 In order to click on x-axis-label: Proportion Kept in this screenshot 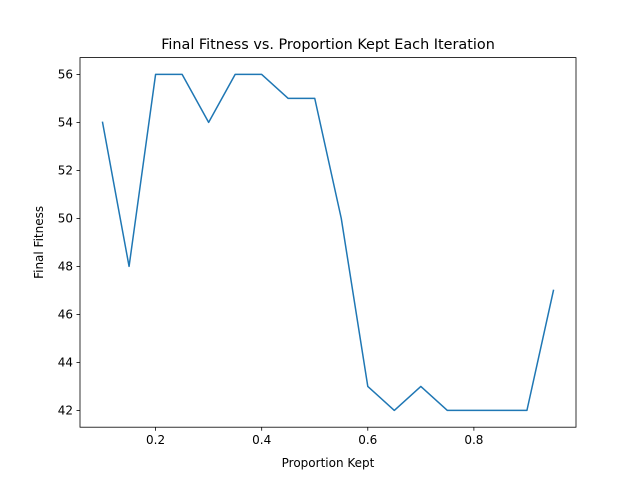, I will do `click(328, 463)`.